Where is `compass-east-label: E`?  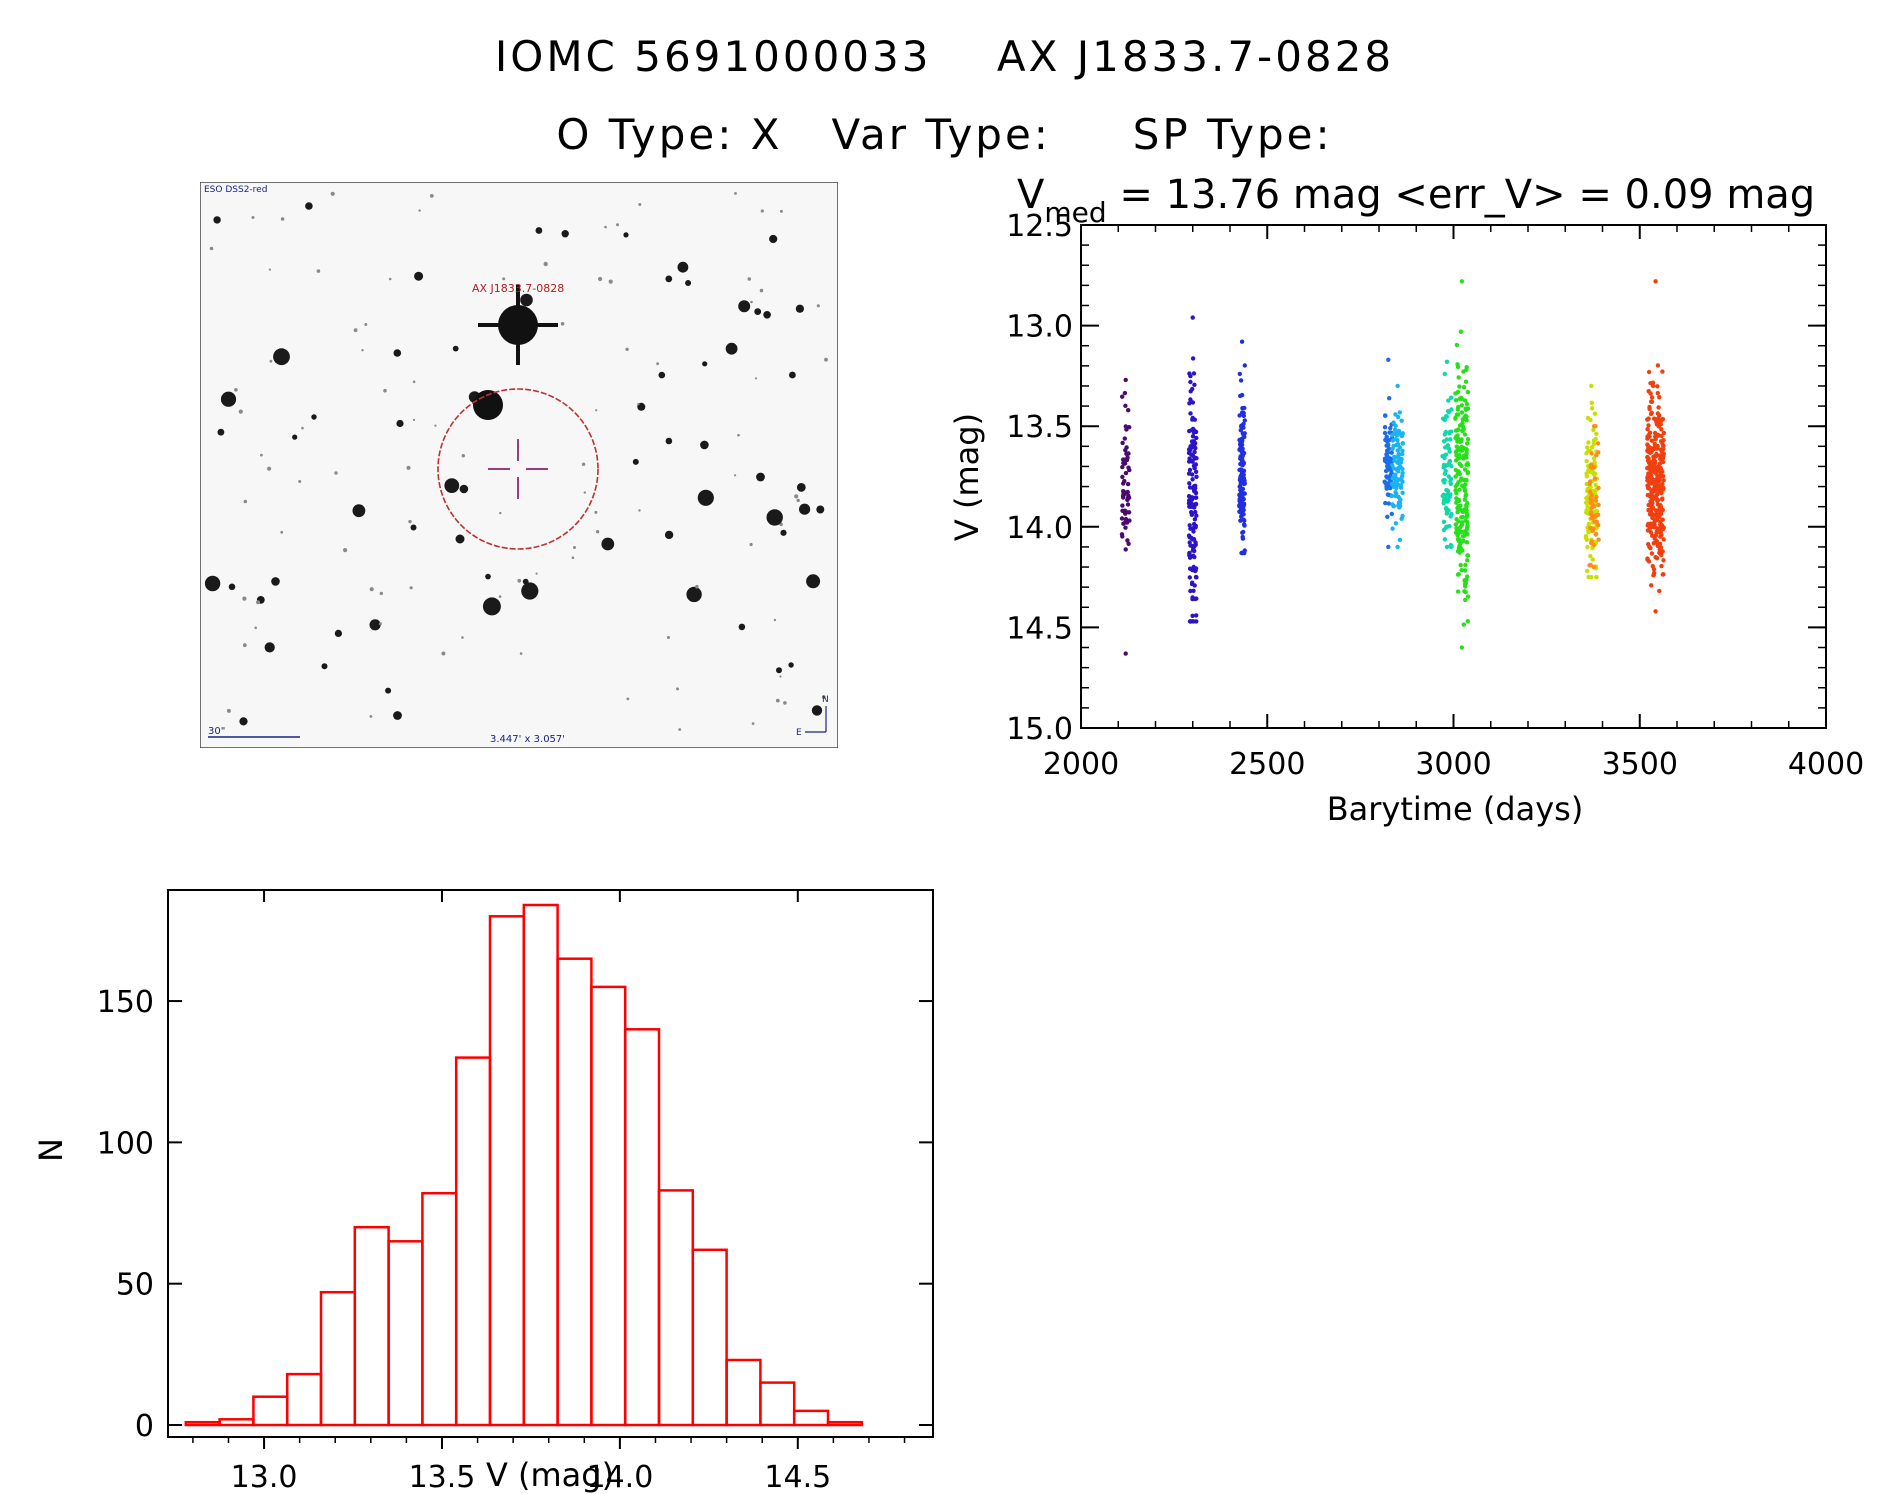 compass-east-label: E is located at coordinates (799, 733).